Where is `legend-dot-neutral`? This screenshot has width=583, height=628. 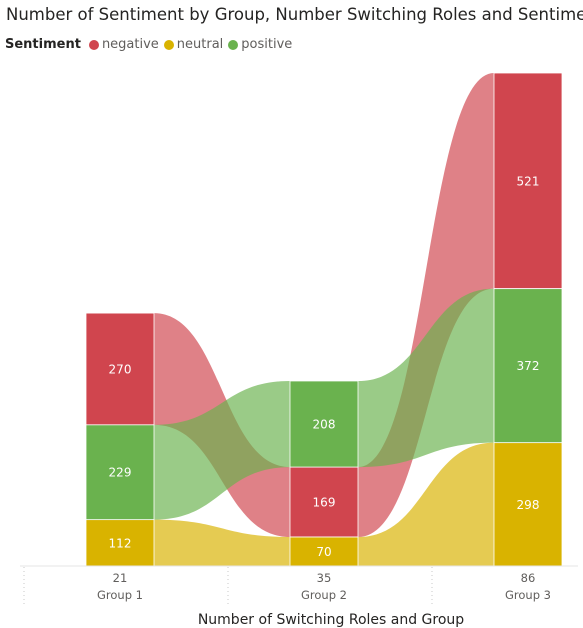
legend-dot-neutral is located at coordinates (168, 44).